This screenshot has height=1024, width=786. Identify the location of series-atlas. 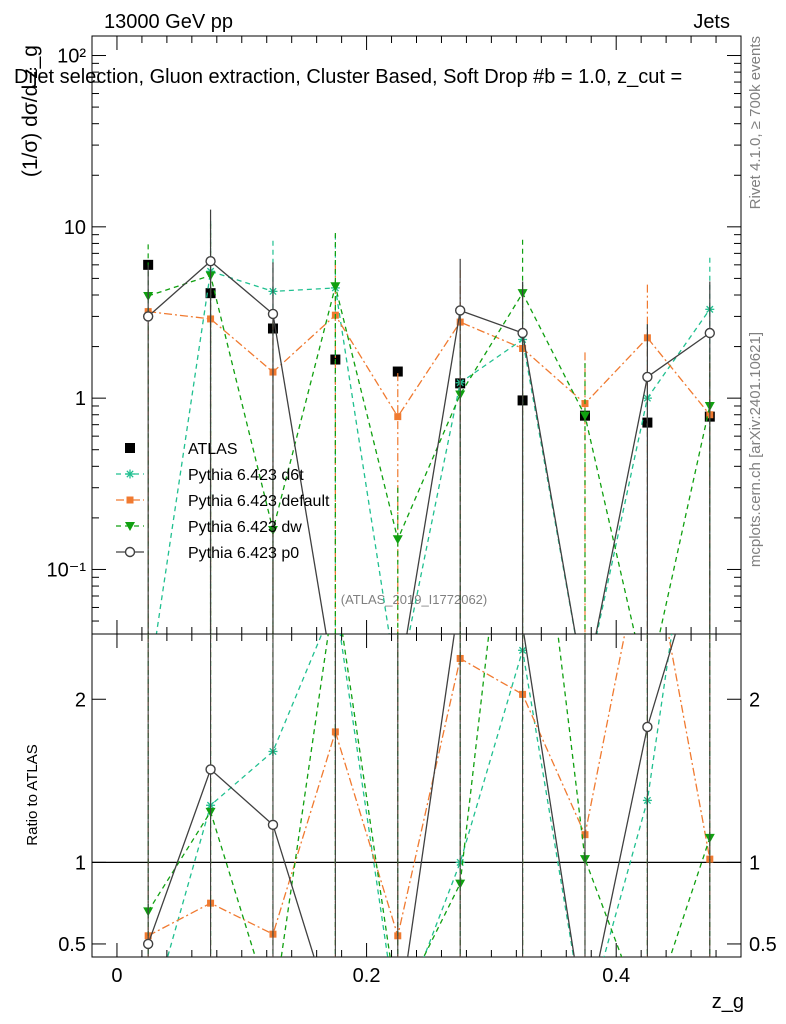
(429, 343).